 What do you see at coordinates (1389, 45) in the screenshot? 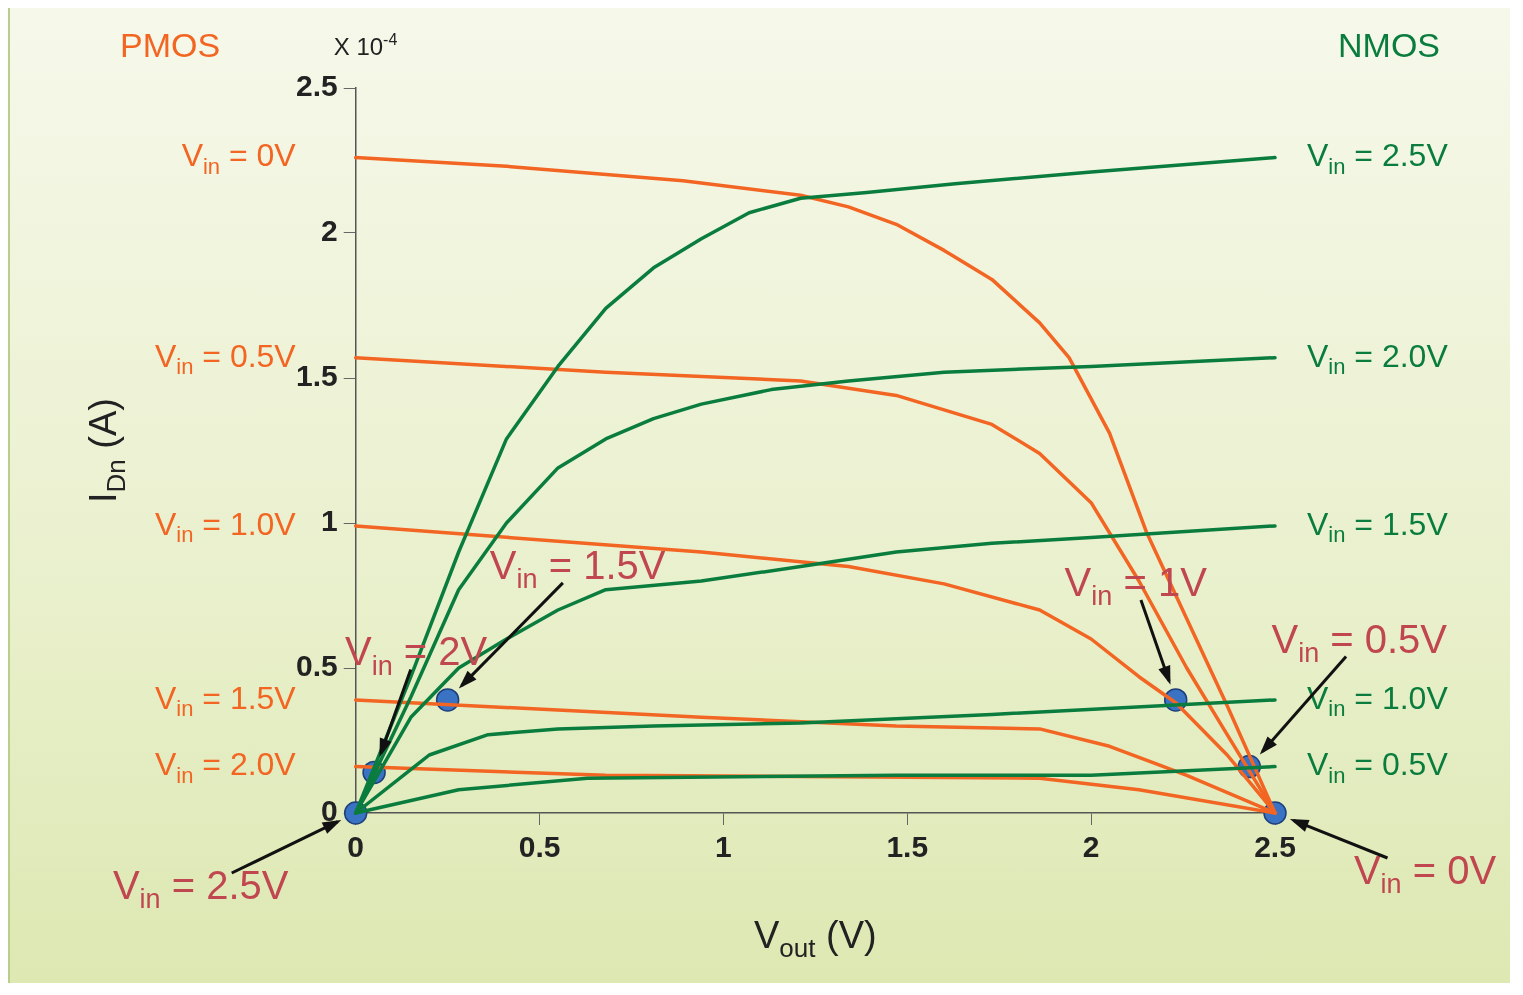
I see `text: NMOS` at bounding box center [1389, 45].